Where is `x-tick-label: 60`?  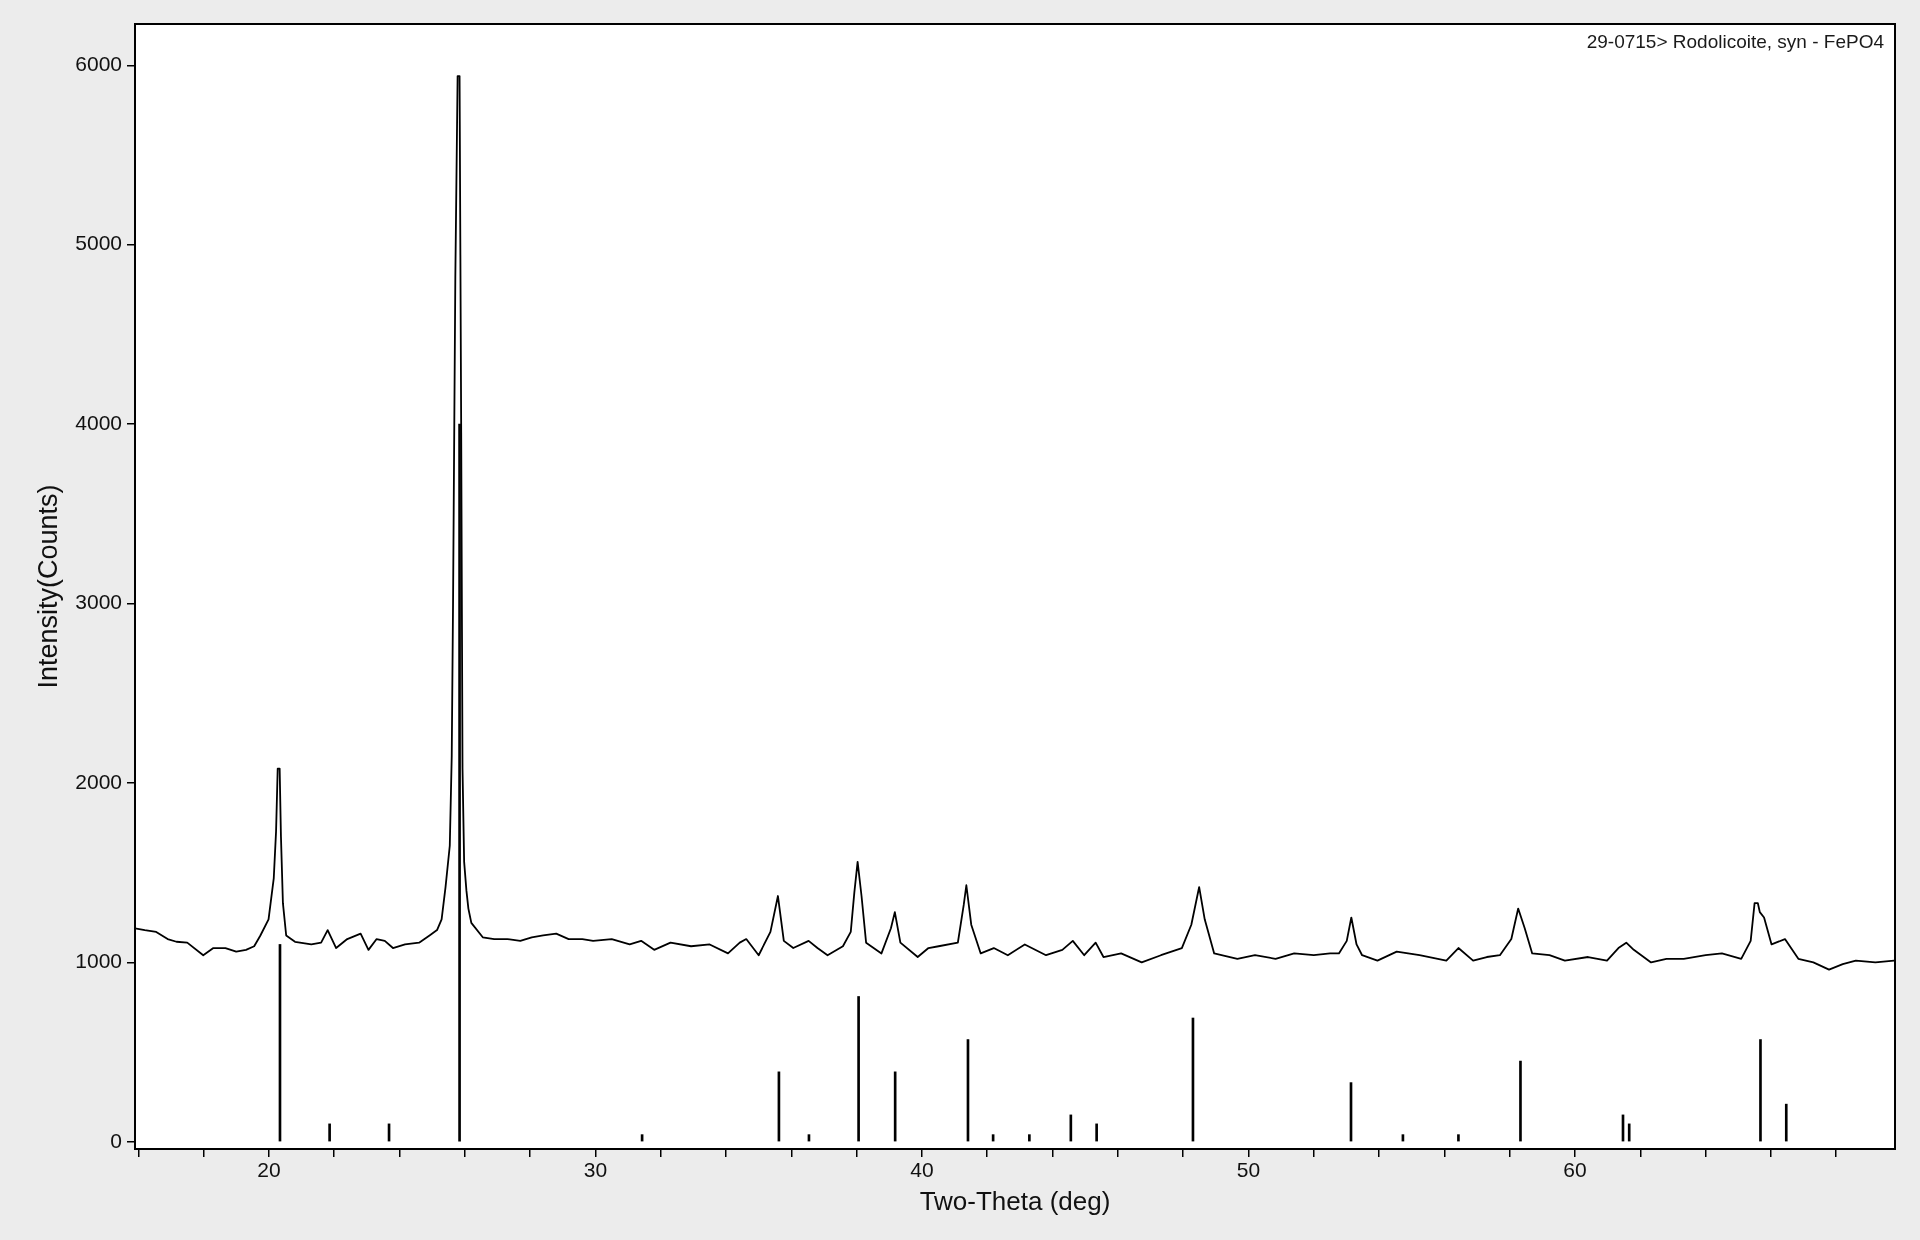
x-tick-label: 60 is located at coordinates (1575, 1170).